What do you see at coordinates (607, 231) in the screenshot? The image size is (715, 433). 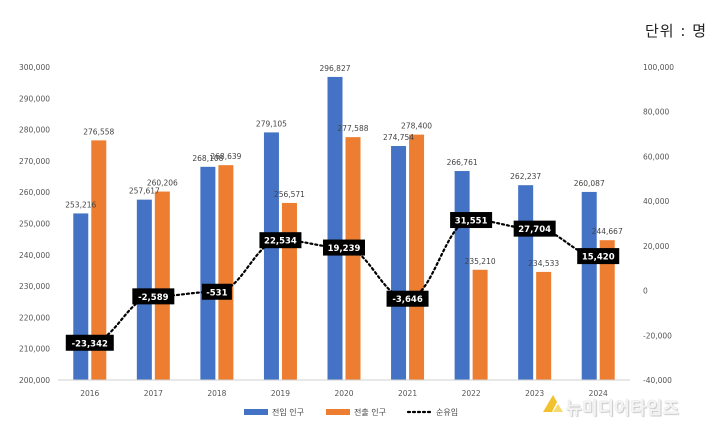 I see `bar-value-label: 244,667` at bounding box center [607, 231].